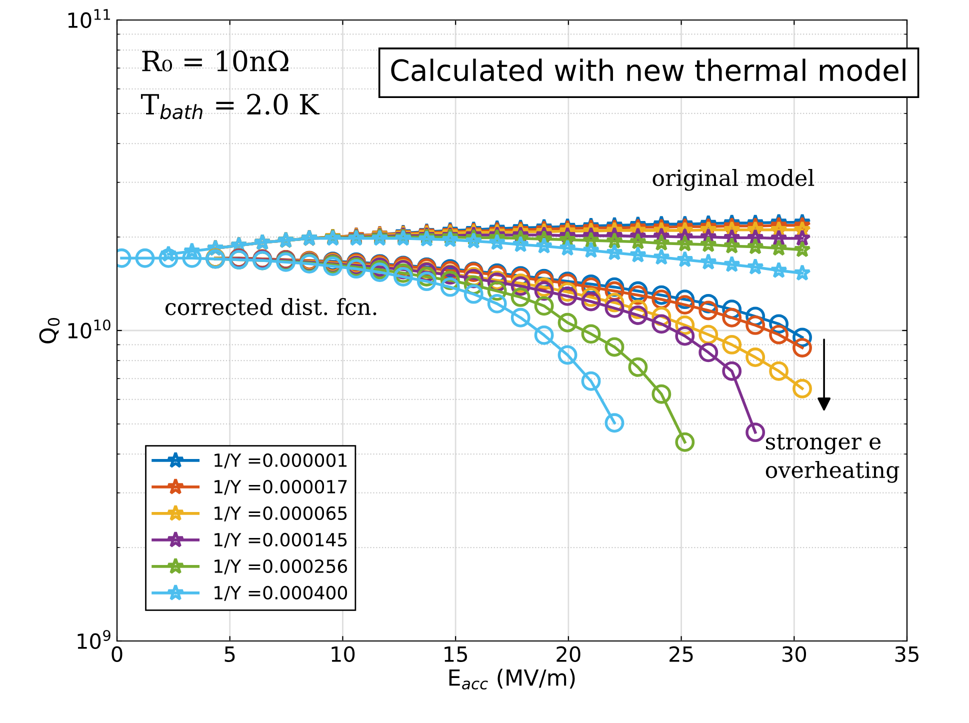 This screenshot has height=723, width=969. What do you see at coordinates (89, 18) in the screenshot?
I see `y-tick-label: 10$^{11}$` at bounding box center [89, 18].